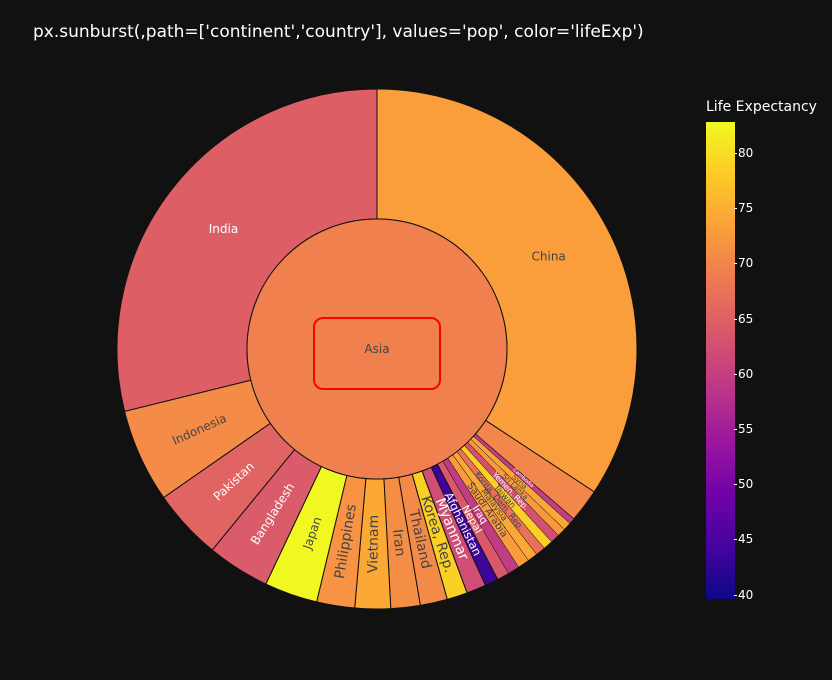  Describe the element at coordinates (743, 484) in the screenshot. I see `colorbar-tick-label: 50` at that location.